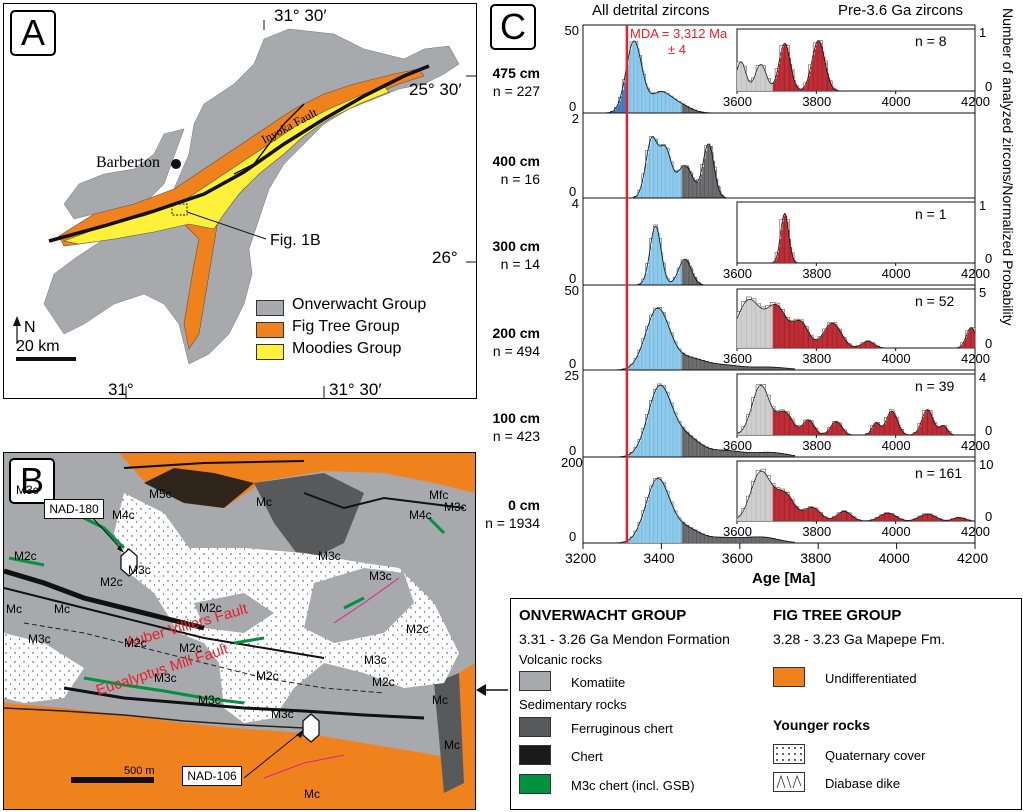 The image size is (1024, 812). I want to click on unit-label: M2c, so click(111, 582).